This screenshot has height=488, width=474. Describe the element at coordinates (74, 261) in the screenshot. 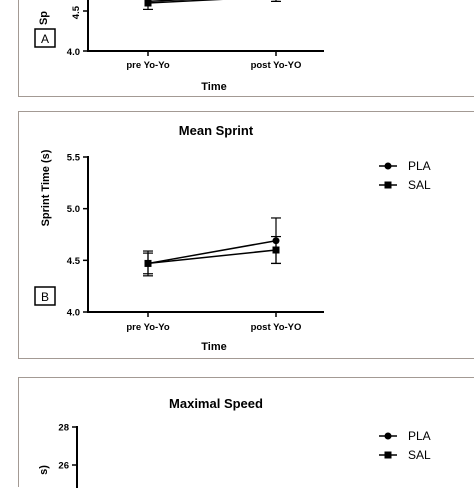

I see `chart-b-y-tick-label-4.5: 4.5` at that location.